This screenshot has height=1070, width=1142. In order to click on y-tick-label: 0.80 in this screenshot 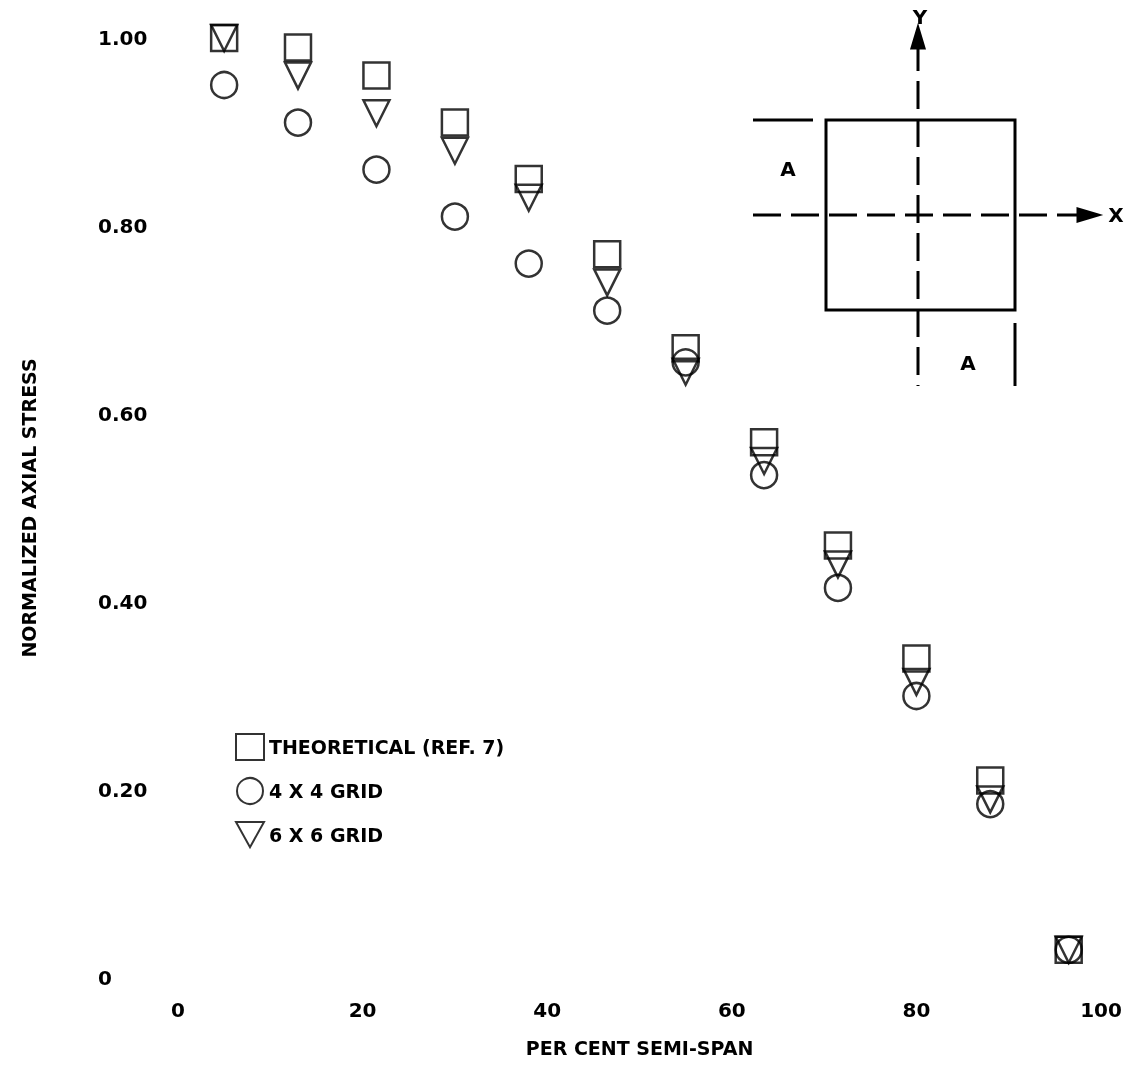, I will do `click(123, 226)`.